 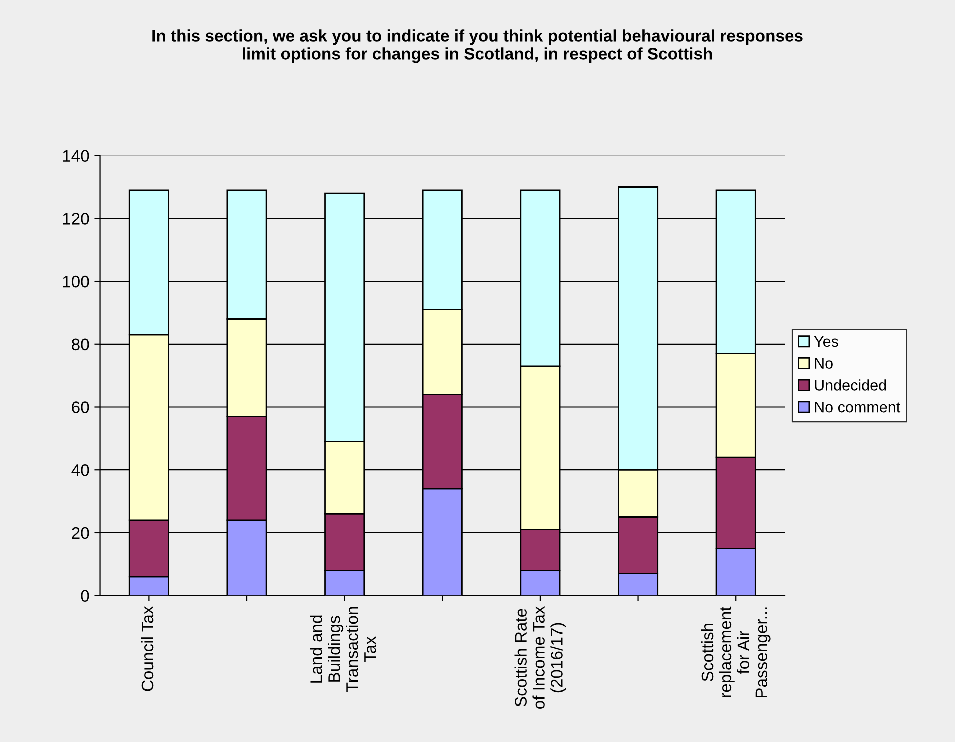 What do you see at coordinates (76, 219) in the screenshot?
I see `y-tick-label: 120` at bounding box center [76, 219].